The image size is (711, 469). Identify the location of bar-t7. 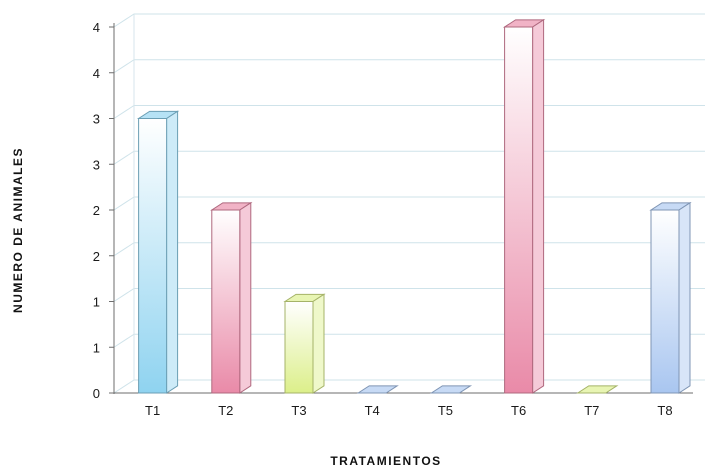
(597, 389).